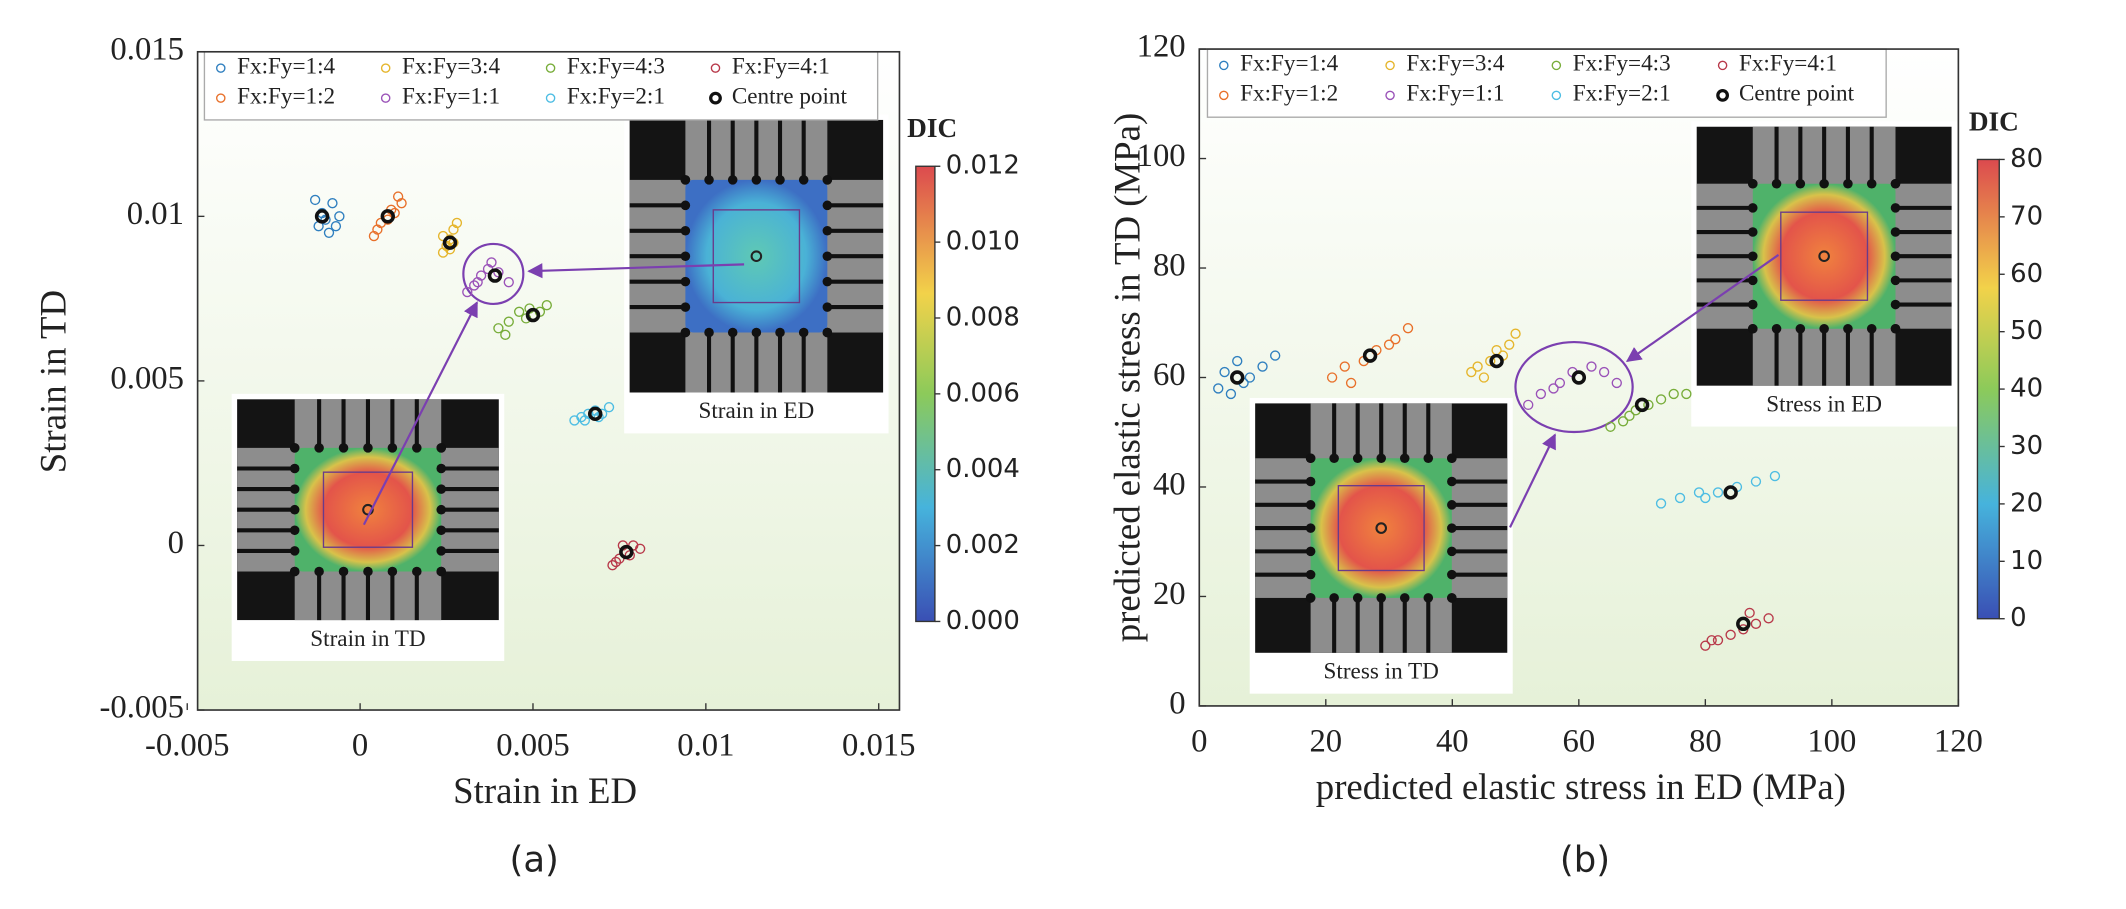  What do you see at coordinates (1452, 742) in the screenshot?
I see `x-tick-label: 40` at bounding box center [1452, 742].